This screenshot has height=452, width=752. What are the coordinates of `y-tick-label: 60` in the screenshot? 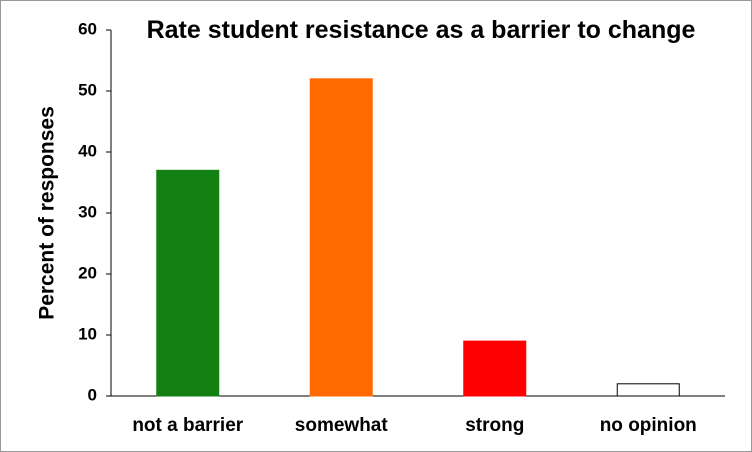 It's located at (87, 28).